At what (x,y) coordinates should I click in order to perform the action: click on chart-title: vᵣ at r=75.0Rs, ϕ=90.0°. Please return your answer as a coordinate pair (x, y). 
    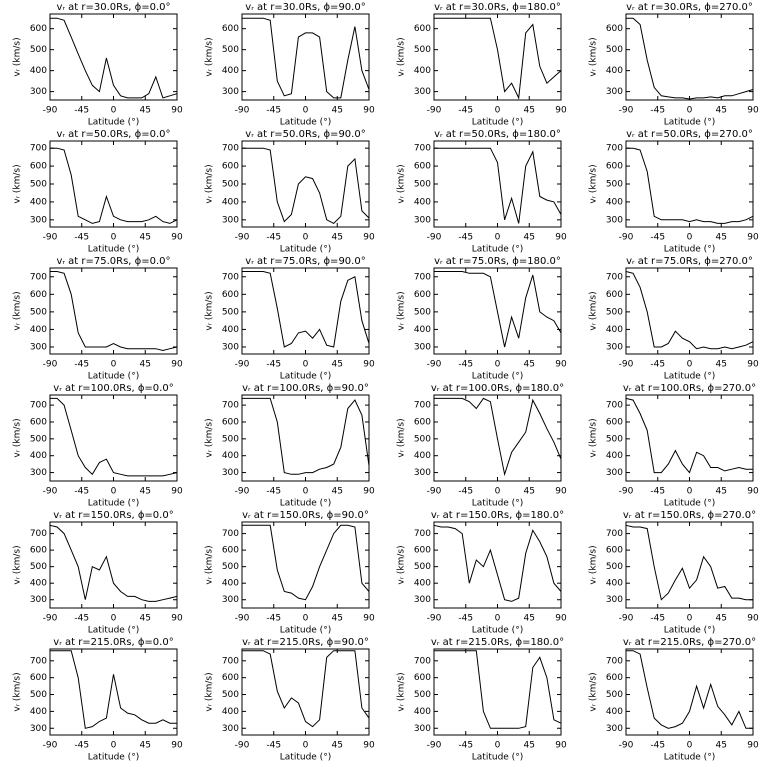
    Looking at the image, I should click on (305, 261).